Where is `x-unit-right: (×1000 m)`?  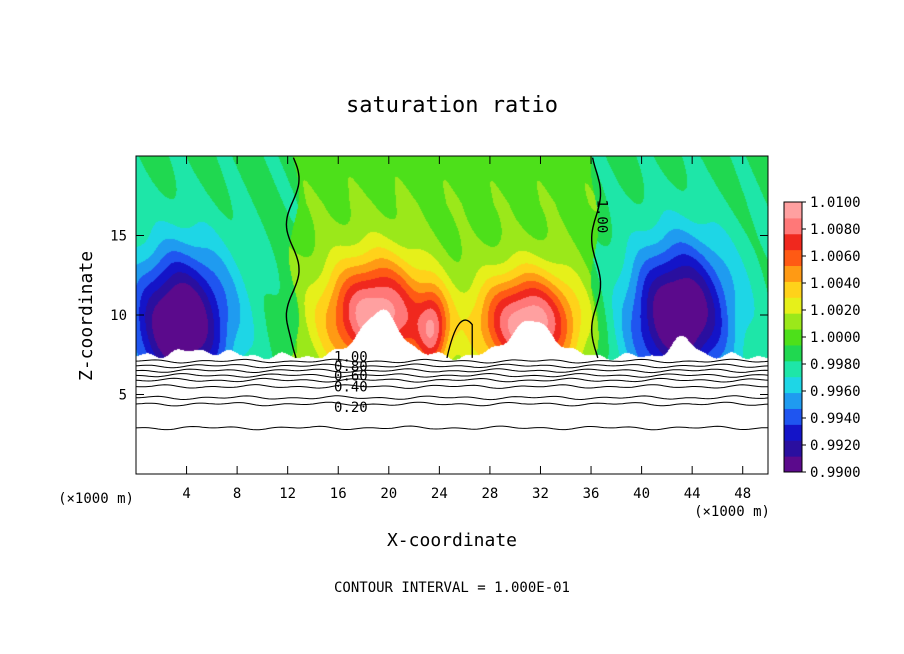
x-unit-right: (×1000 m) is located at coordinates (732, 512).